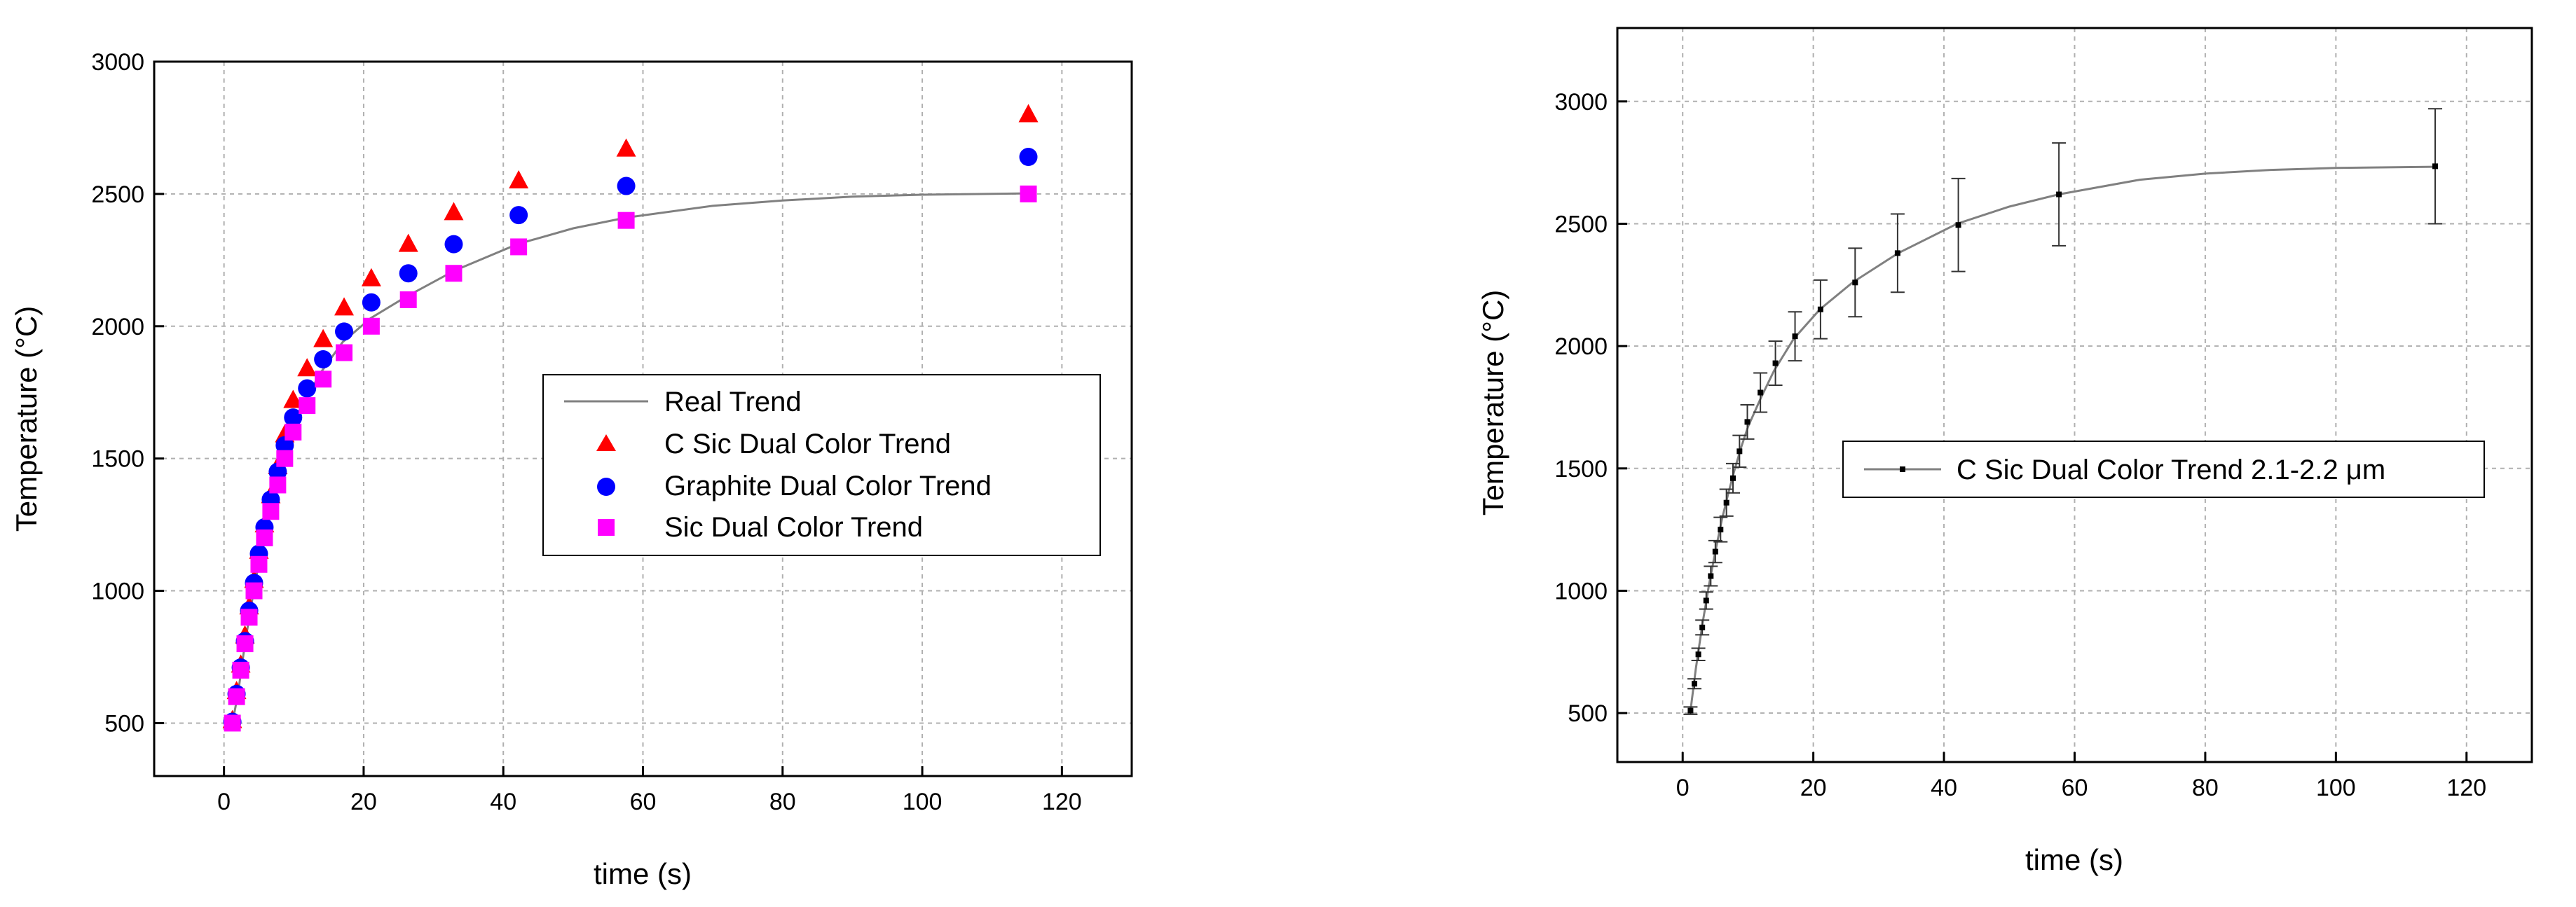 Image resolution: width=2576 pixels, height=907 pixels. I want to click on legend-label-graphite: Graphite Dual Color Trend, so click(828, 486).